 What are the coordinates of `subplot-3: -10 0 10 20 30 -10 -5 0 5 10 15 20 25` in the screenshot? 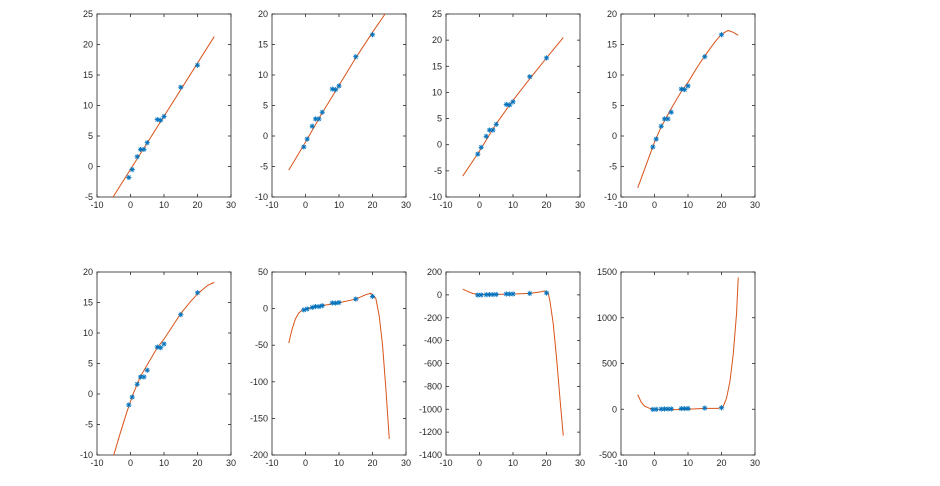 It's located at (507, 109).